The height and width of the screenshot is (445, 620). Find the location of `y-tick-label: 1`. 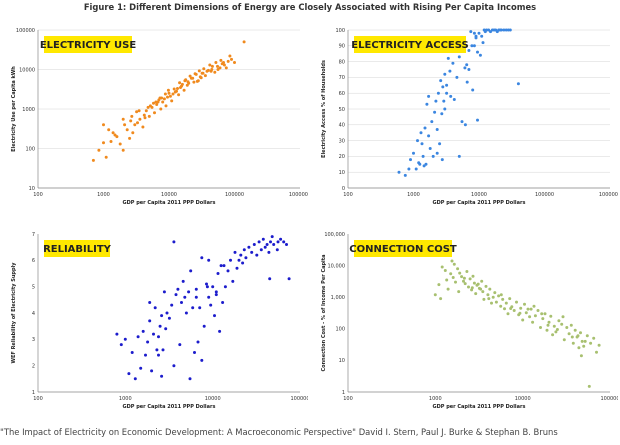

y-tick-label: 1 is located at coordinates (343, 393).